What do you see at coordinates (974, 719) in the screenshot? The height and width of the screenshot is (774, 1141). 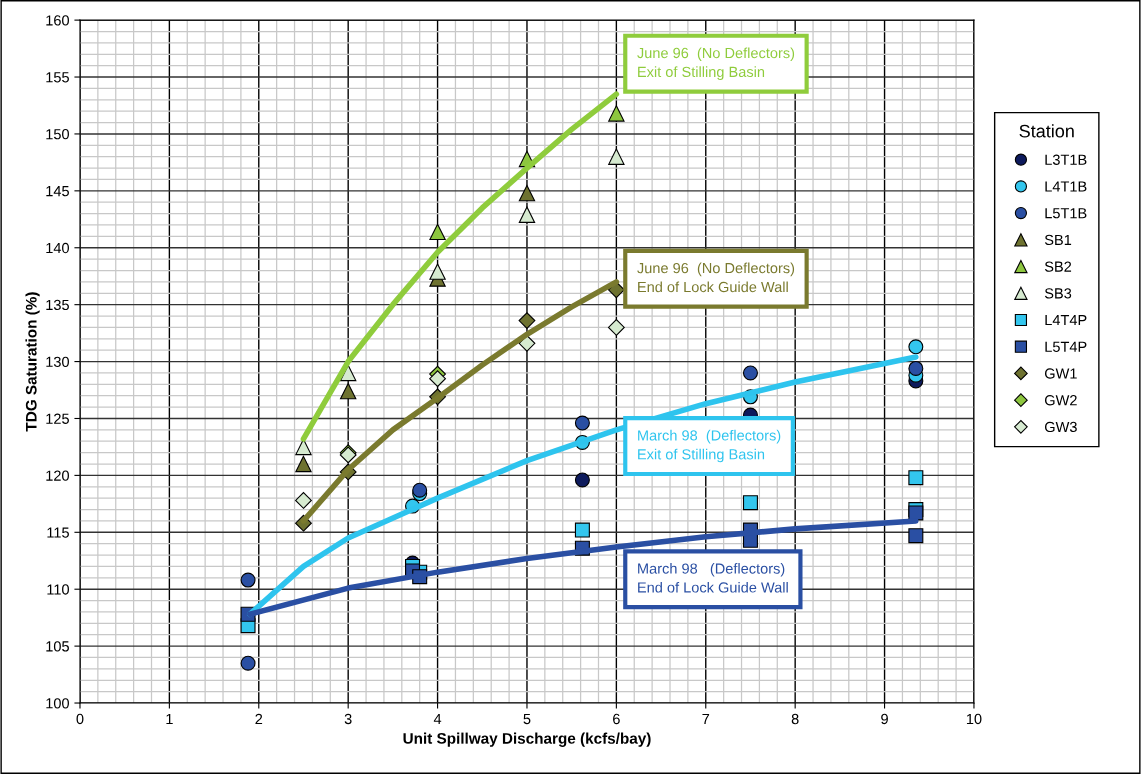 I see `x-tick-label: 10` at bounding box center [974, 719].